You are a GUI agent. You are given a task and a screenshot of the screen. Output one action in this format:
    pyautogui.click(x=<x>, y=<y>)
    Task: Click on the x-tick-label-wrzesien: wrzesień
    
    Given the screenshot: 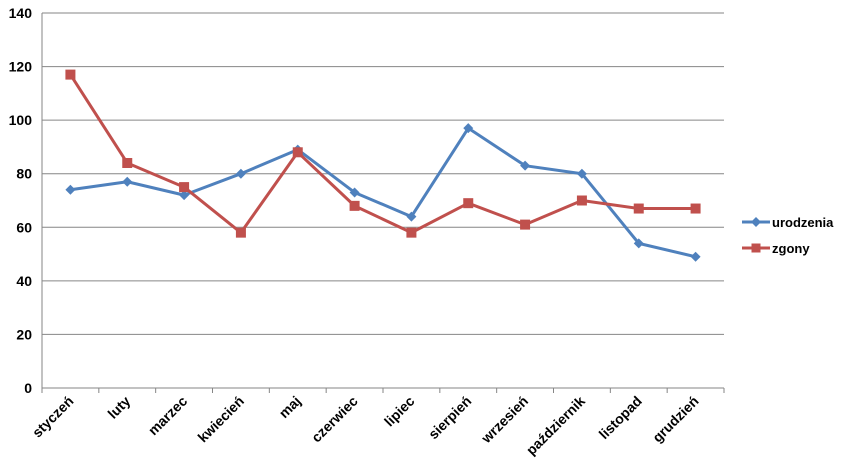 What is the action you would take?
    pyautogui.click(x=504, y=420)
    